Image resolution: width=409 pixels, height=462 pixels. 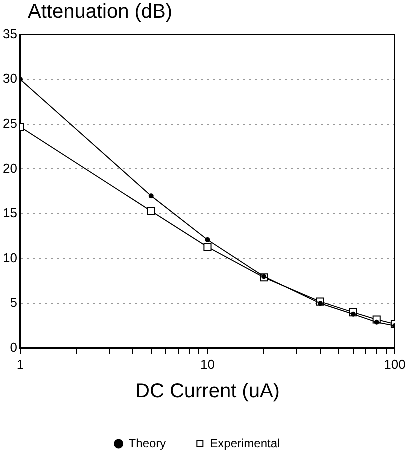 I want to click on x-tick-label: 10, so click(x=207, y=364).